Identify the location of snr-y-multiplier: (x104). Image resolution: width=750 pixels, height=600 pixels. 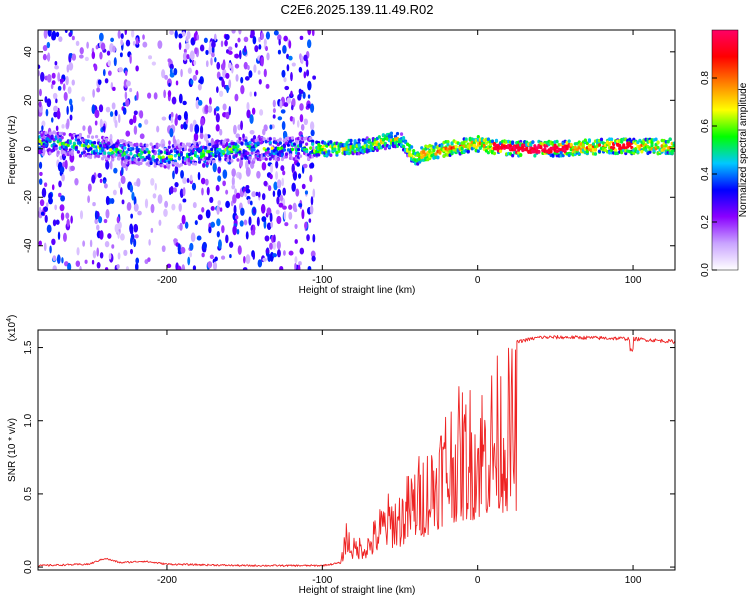
(12, 328).